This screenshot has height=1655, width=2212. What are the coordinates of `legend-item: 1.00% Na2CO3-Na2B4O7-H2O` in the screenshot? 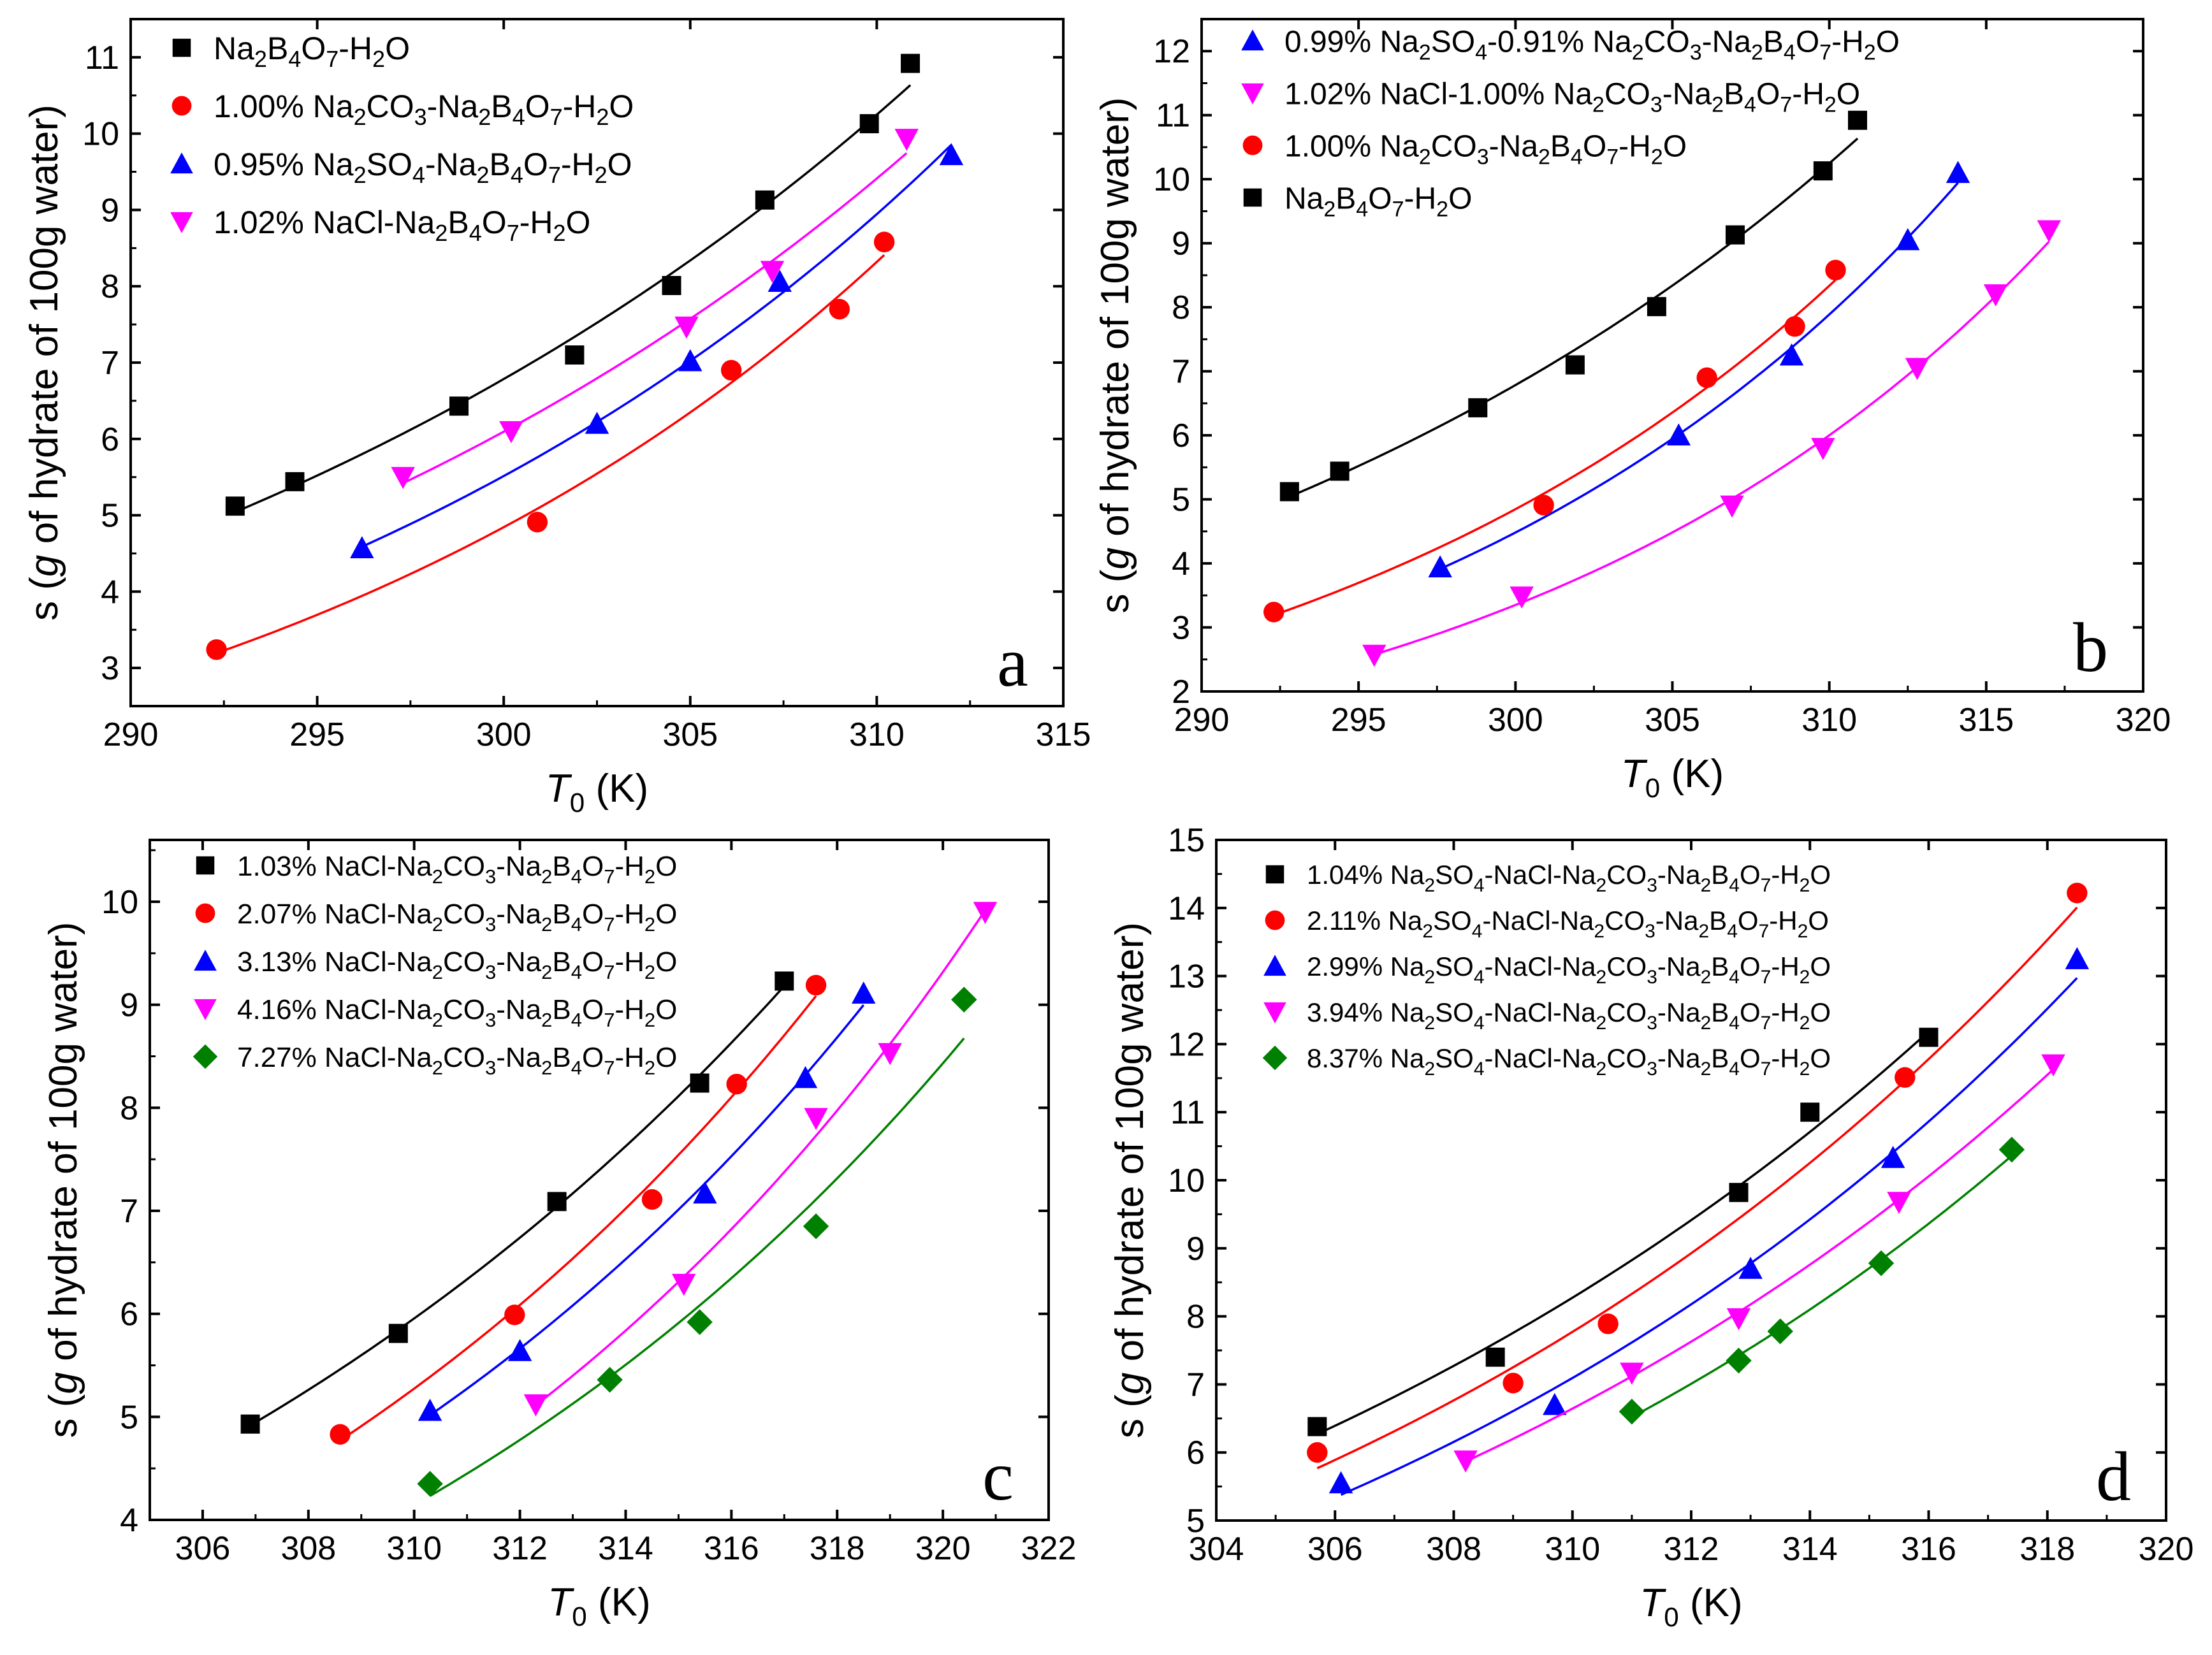 It's located at (402, 109).